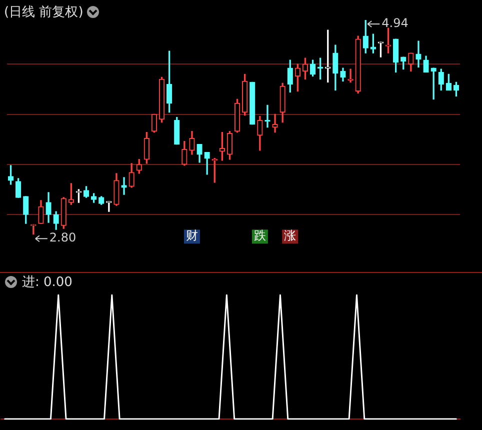 The width and height of the screenshot is (482, 430). What do you see at coordinates (192, 235) in the screenshot?
I see `annotation: 财` at bounding box center [192, 235].